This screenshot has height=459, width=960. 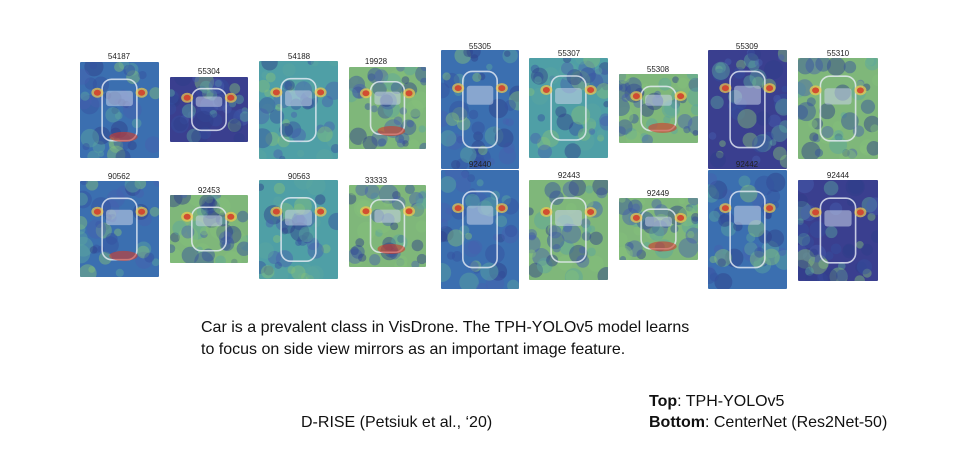 I want to click on legend-bottom: Bottom: CenterNet (Res2Net-50), so click(x=768, y=422).